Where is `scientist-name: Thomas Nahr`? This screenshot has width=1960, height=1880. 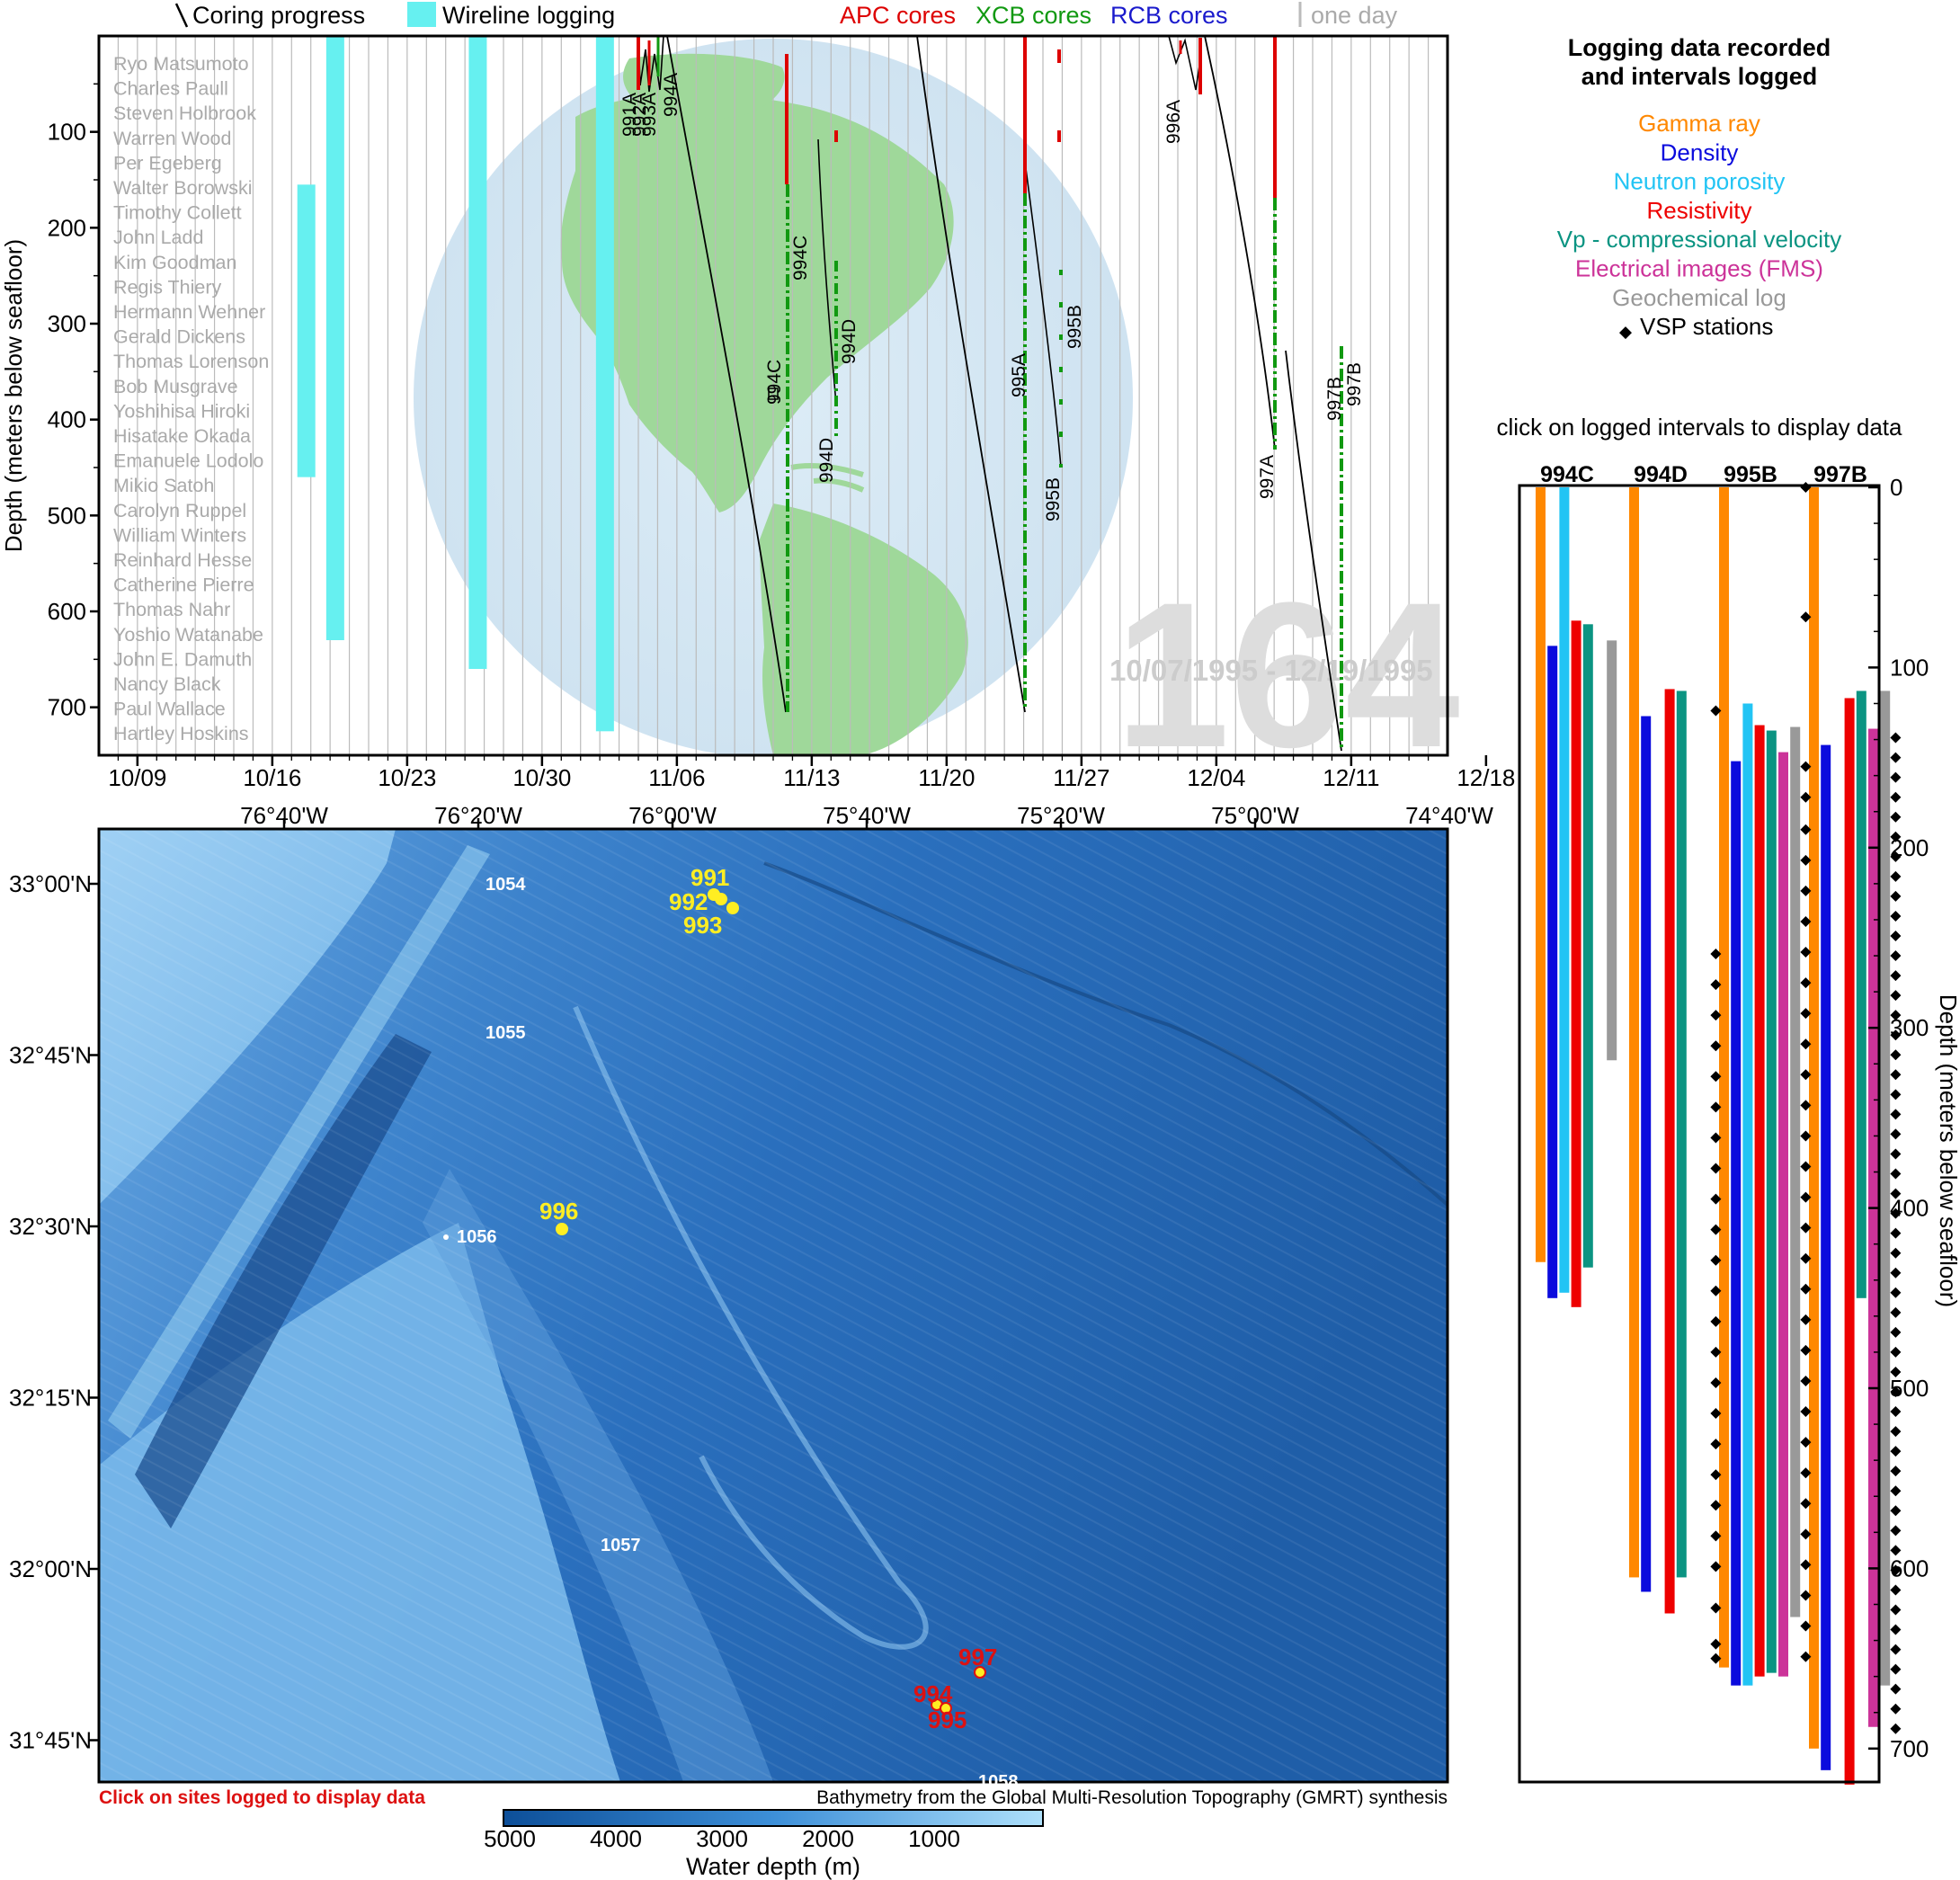 scientist-name: Thomas Nahr is located at coordinates (171, 610).